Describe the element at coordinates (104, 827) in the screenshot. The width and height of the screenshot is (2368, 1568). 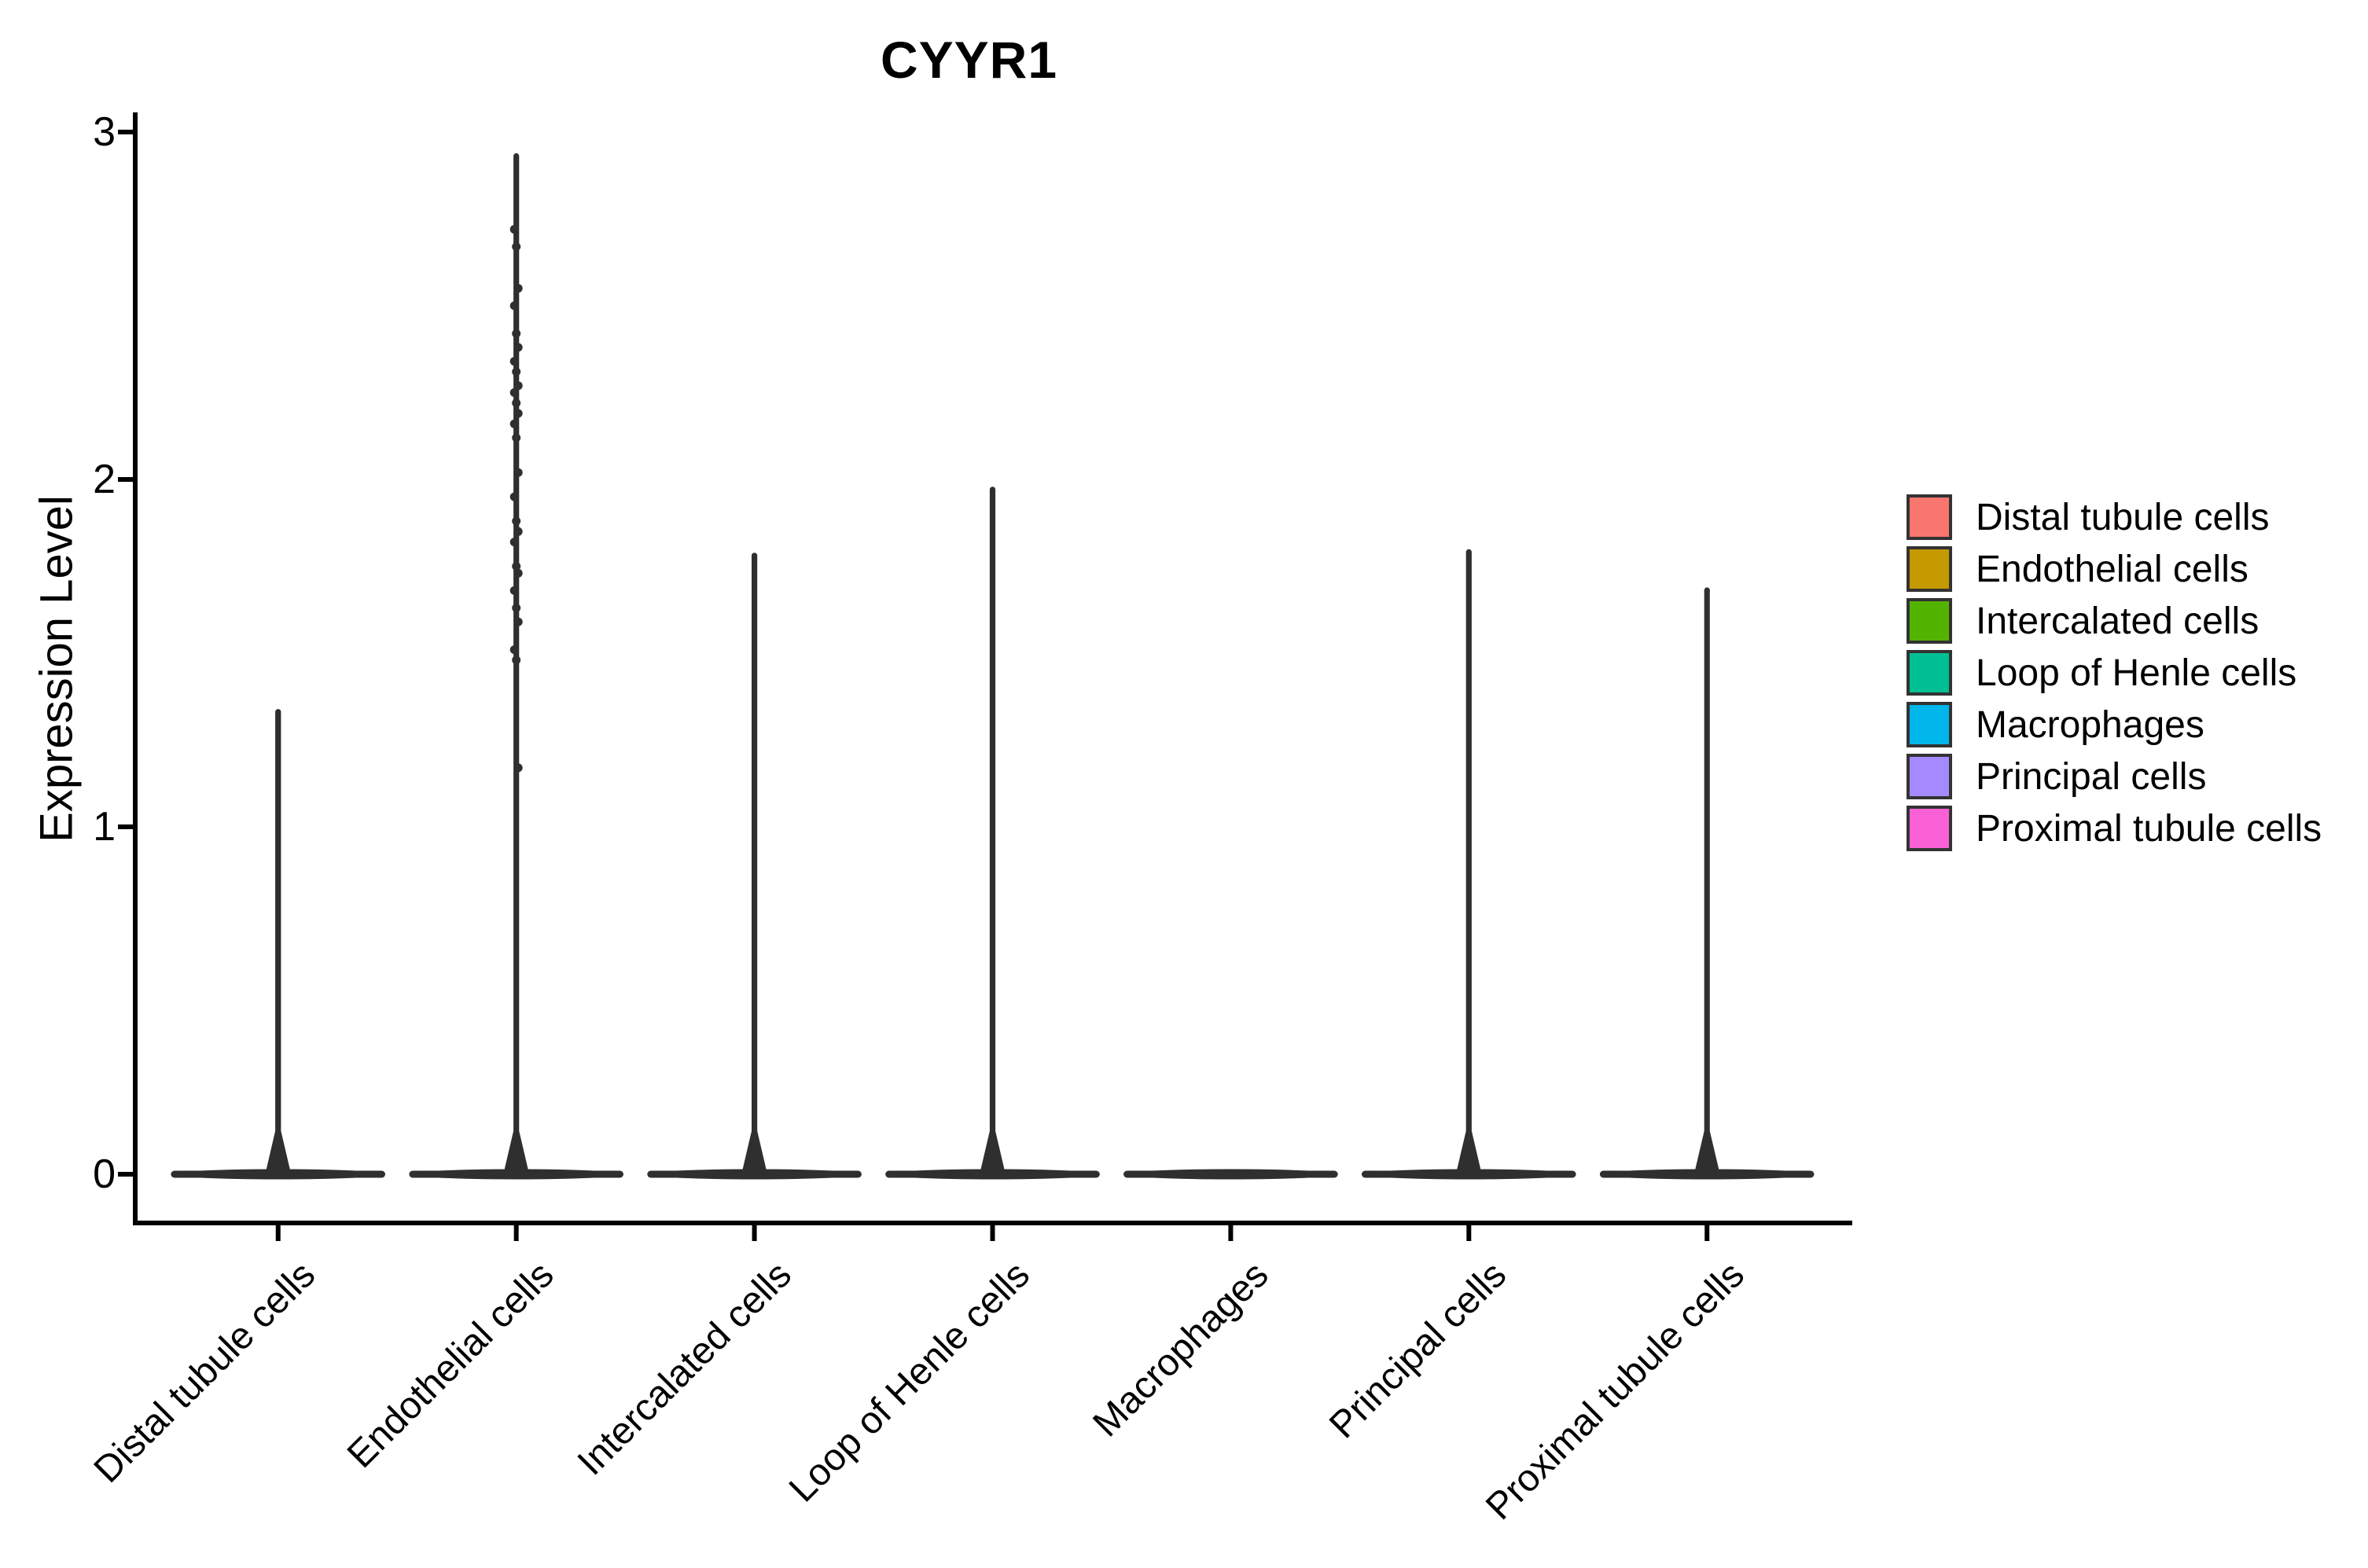
I see `y-tick-label: 1` at that location.